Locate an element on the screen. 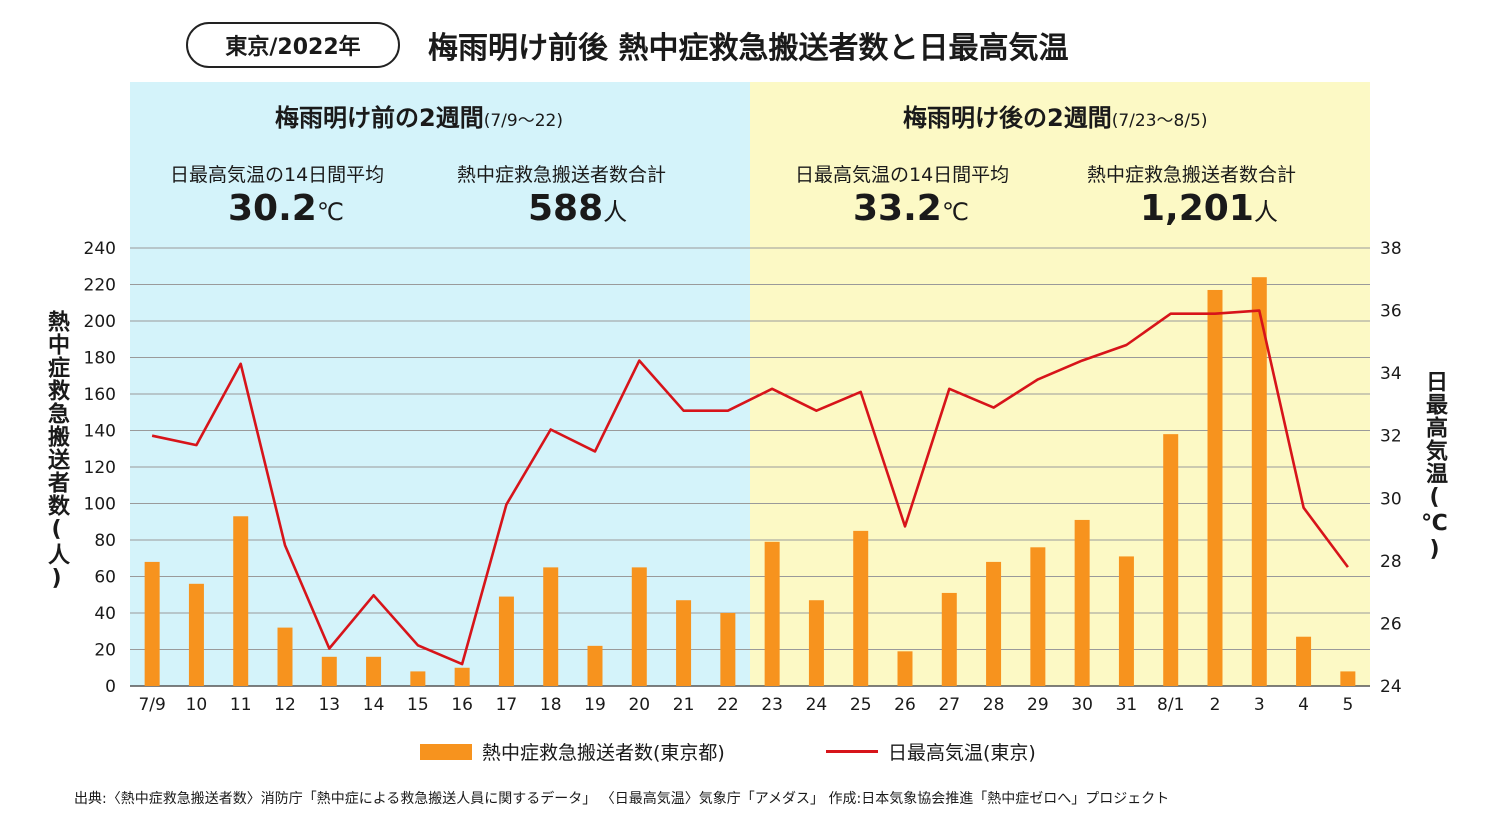 Image resolution: width=1485 pixels, height=836 pixels. before-panel-title: 梅雨明け前の2週間(7/9〜22) is located at coordinates (419, 115).